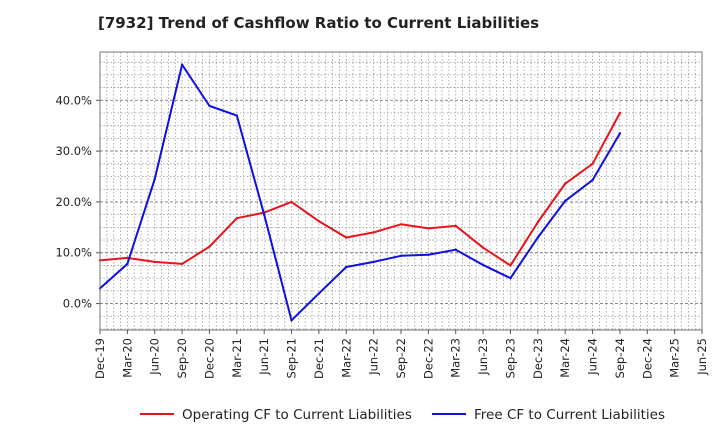  Describe the element at coordinates (456, 358) in the screenshot. I see `x-tick-label: Mar-23` at that location.